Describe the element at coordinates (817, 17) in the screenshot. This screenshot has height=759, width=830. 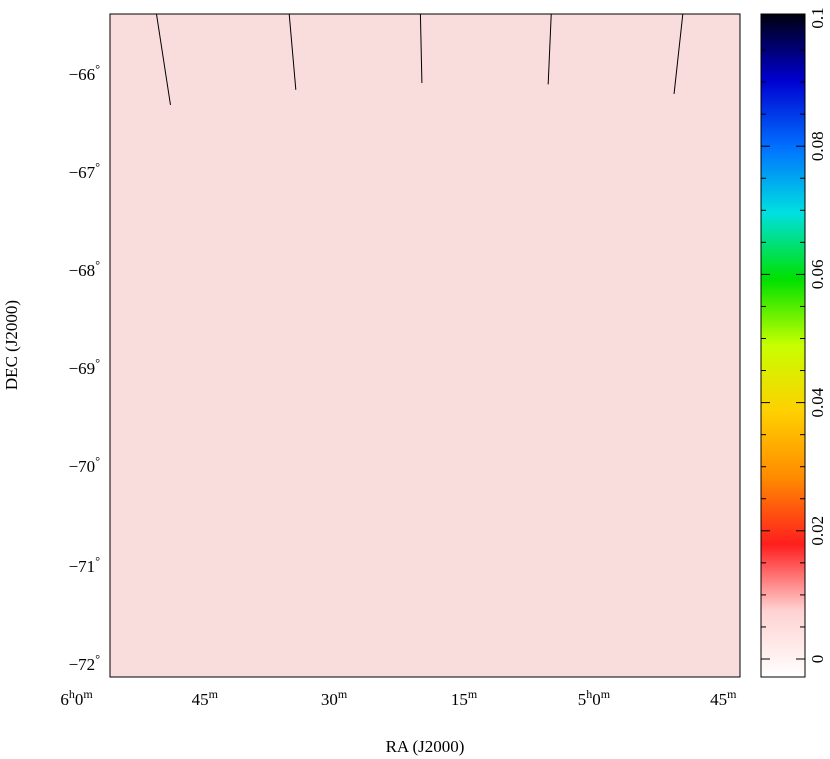
I see `colorbar-tick-label: 0.1` at that location.